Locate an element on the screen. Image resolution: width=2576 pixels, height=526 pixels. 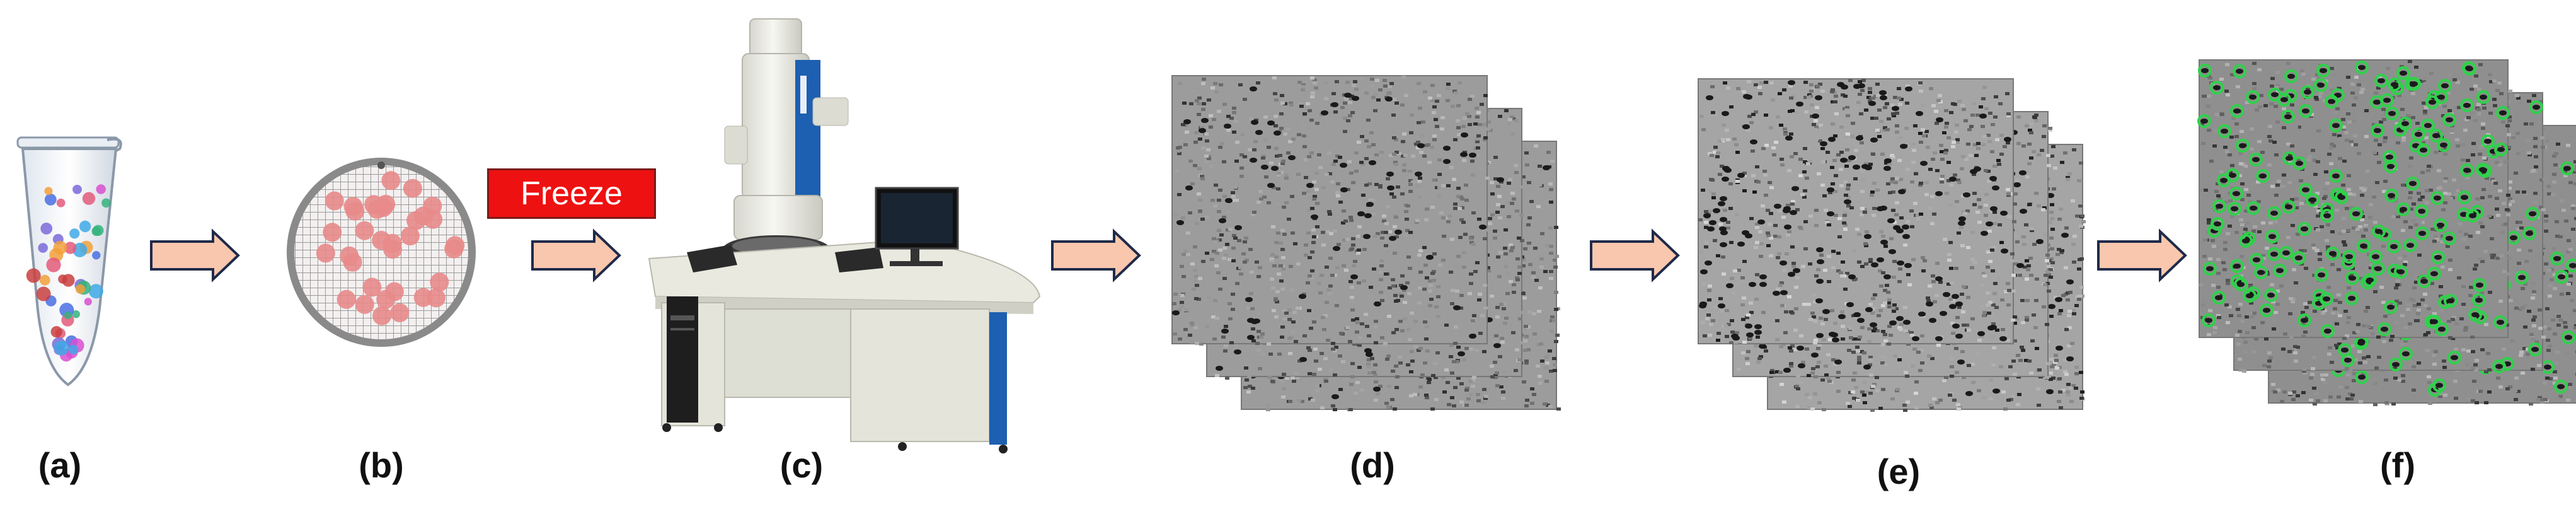
freeze-box: Freeze is located at coordinates (571, 193).